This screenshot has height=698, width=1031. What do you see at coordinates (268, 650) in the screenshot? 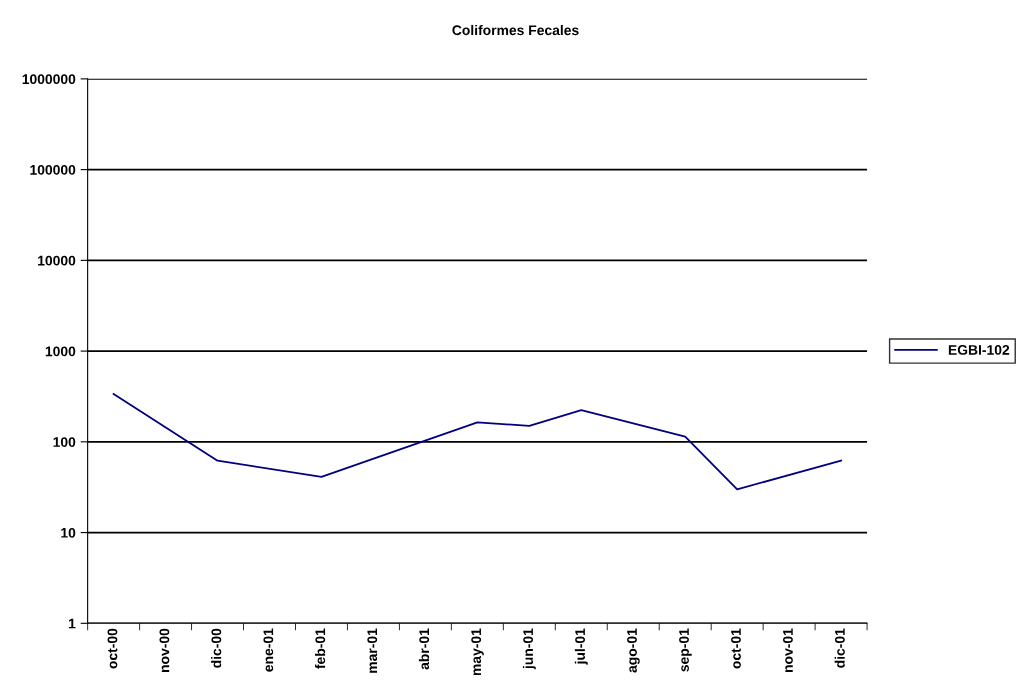
I see `x-tick-label: ene-01` at bounding box center [268, 650].